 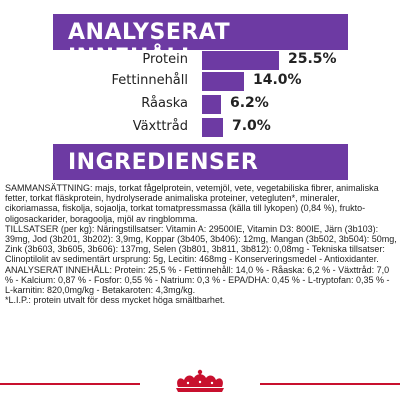 I want to click on nutrient-row-protein: Protein 25.5%, so click(x=200, y=61).